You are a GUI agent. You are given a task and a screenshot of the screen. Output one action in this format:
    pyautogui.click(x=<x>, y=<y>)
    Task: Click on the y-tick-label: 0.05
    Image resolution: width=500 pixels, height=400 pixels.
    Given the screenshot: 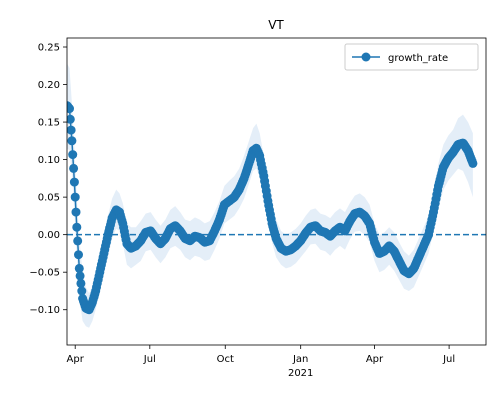 What is the action you would take?
    pyautogui.click(x=49, y=198)
    